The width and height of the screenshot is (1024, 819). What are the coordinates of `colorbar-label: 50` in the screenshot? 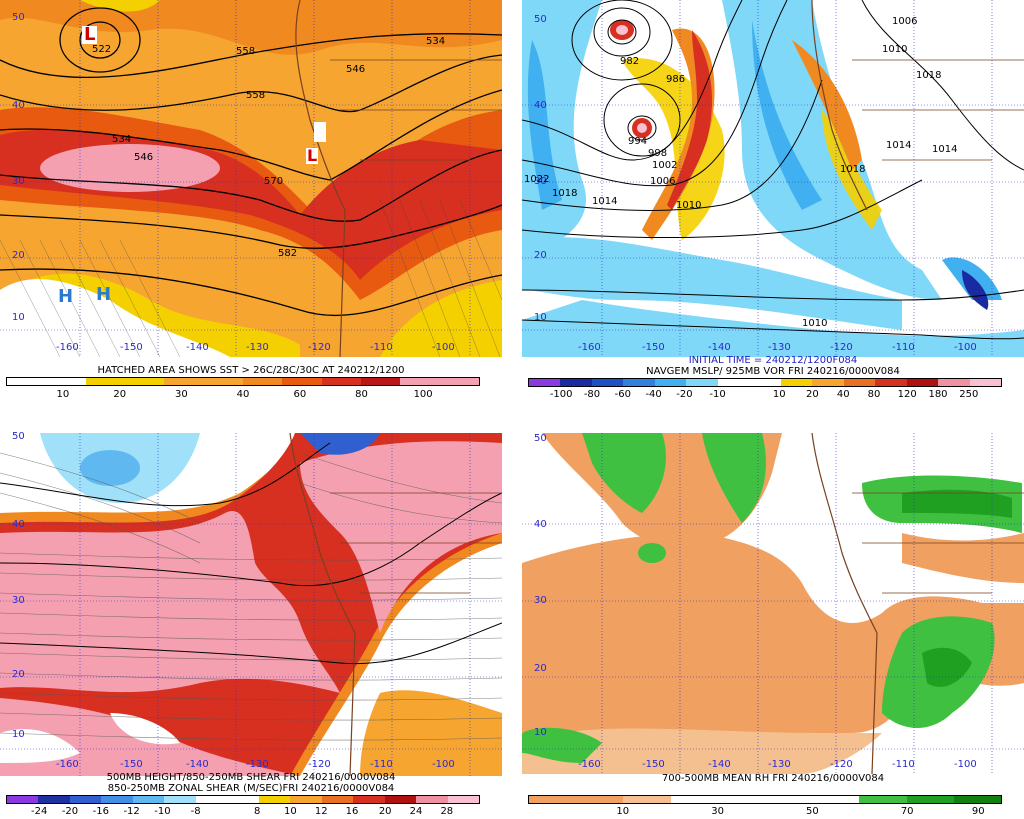 It's located at (812, 811).